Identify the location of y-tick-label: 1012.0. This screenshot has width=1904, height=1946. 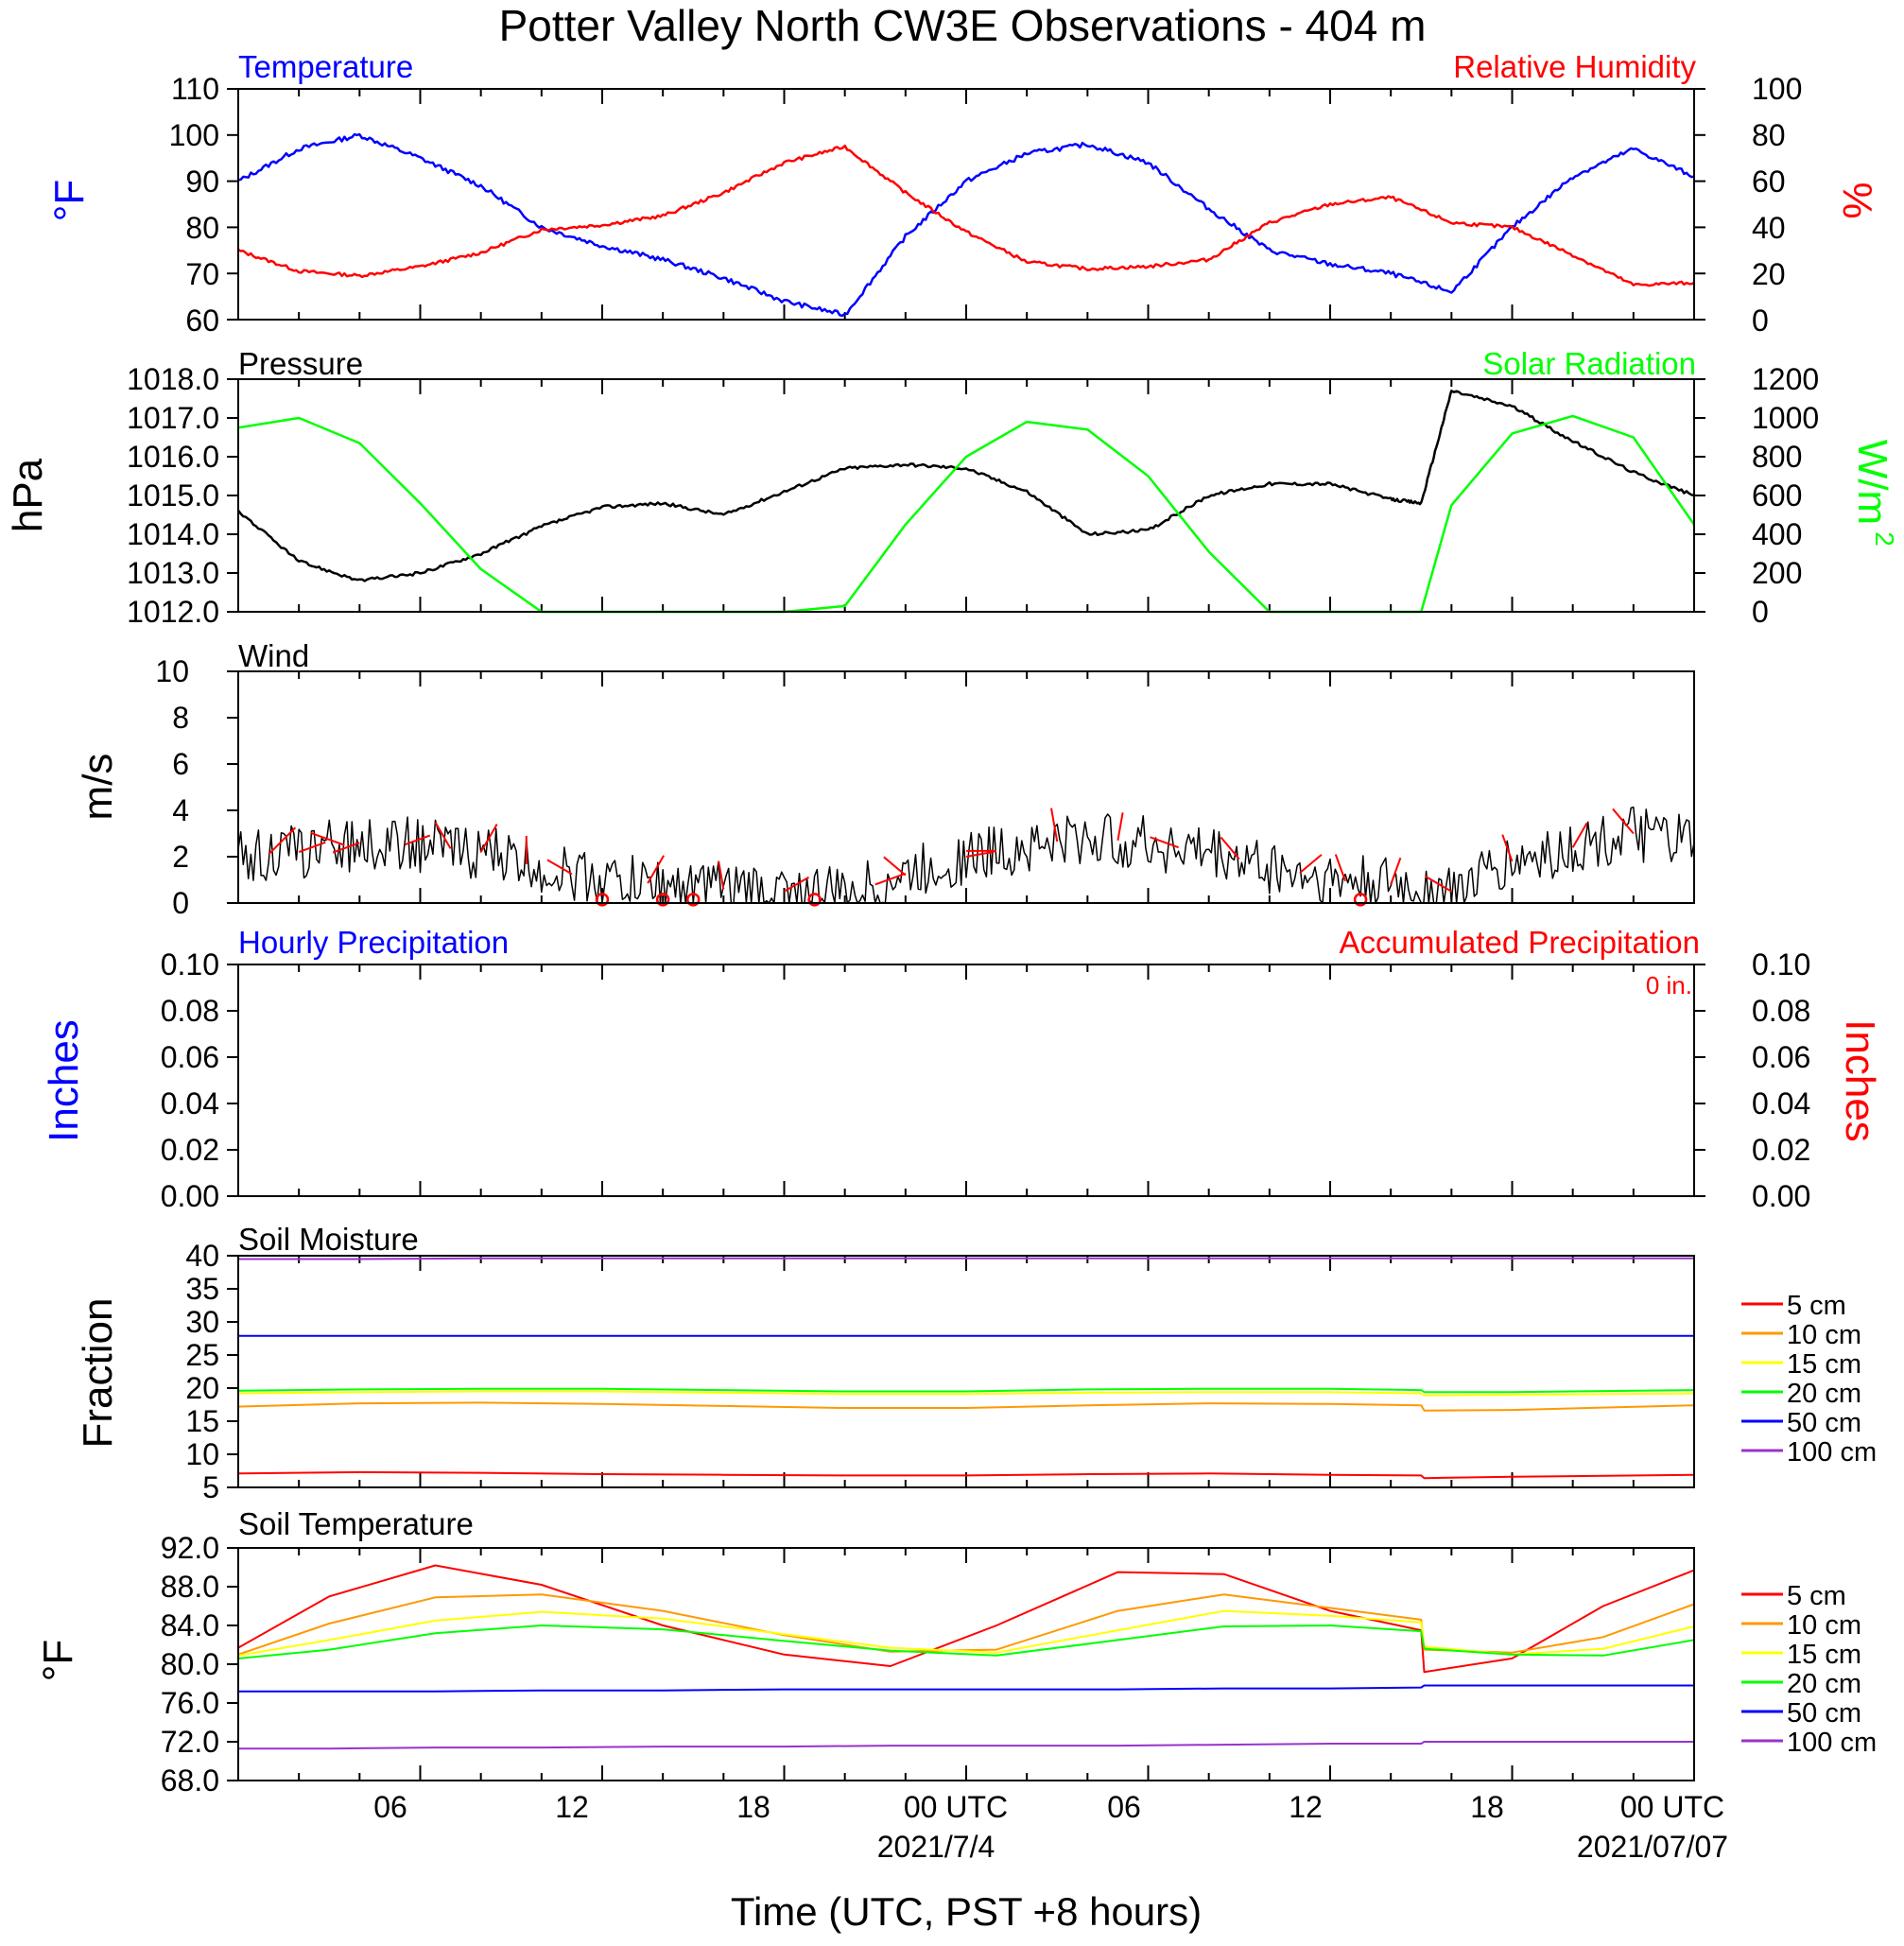
(173, 612).